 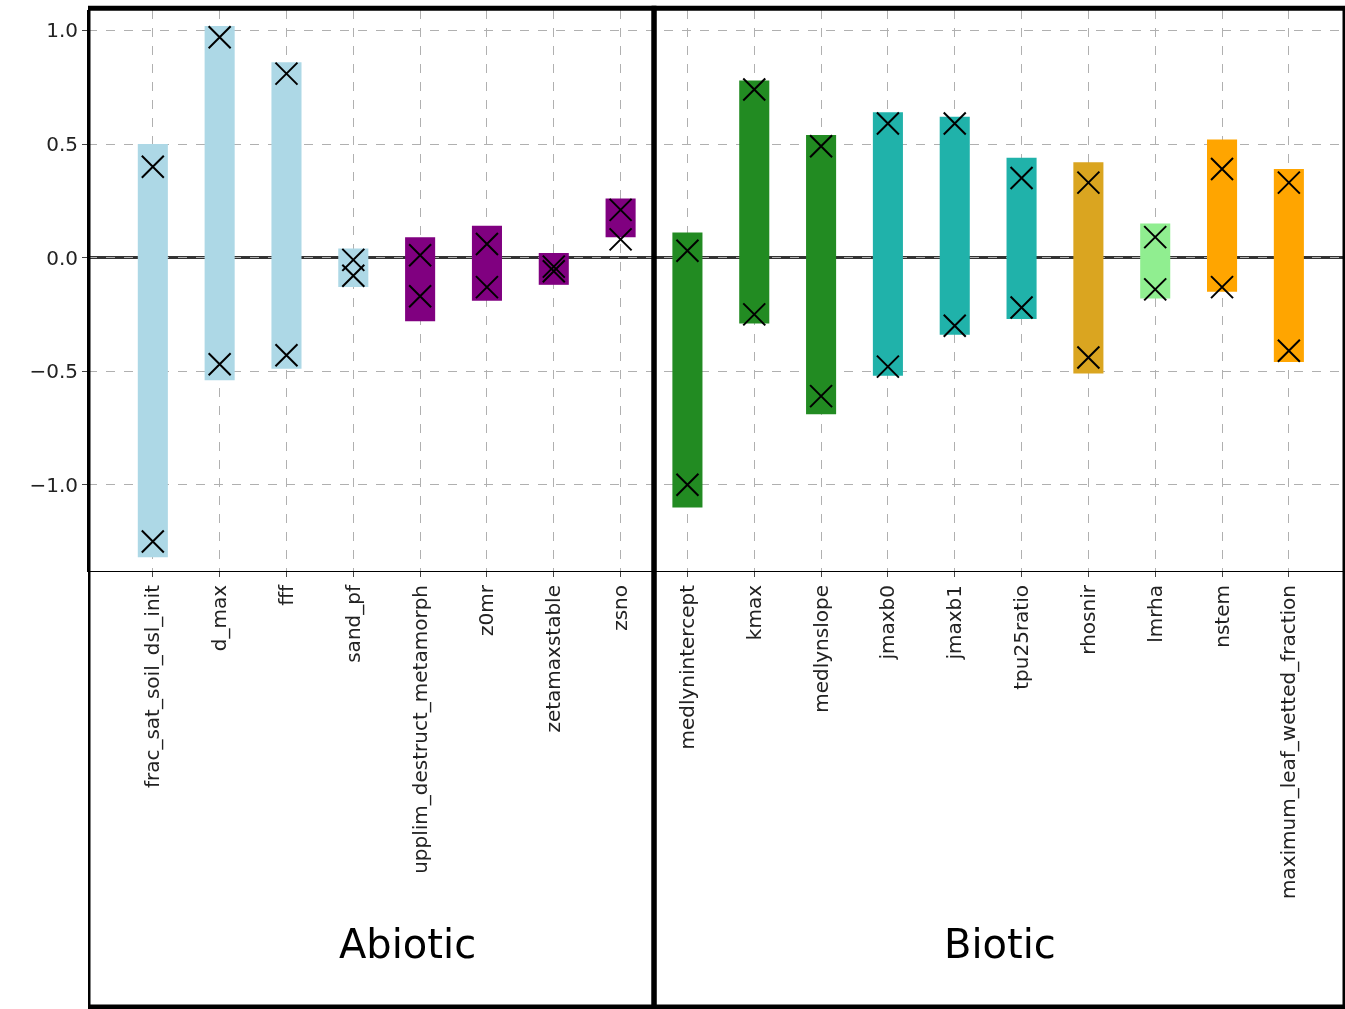 What do you see at coordinates (1087, 619) in the screenshot?
I see `x-tick-label: rhosnir` at bounding box center [1087, 619].